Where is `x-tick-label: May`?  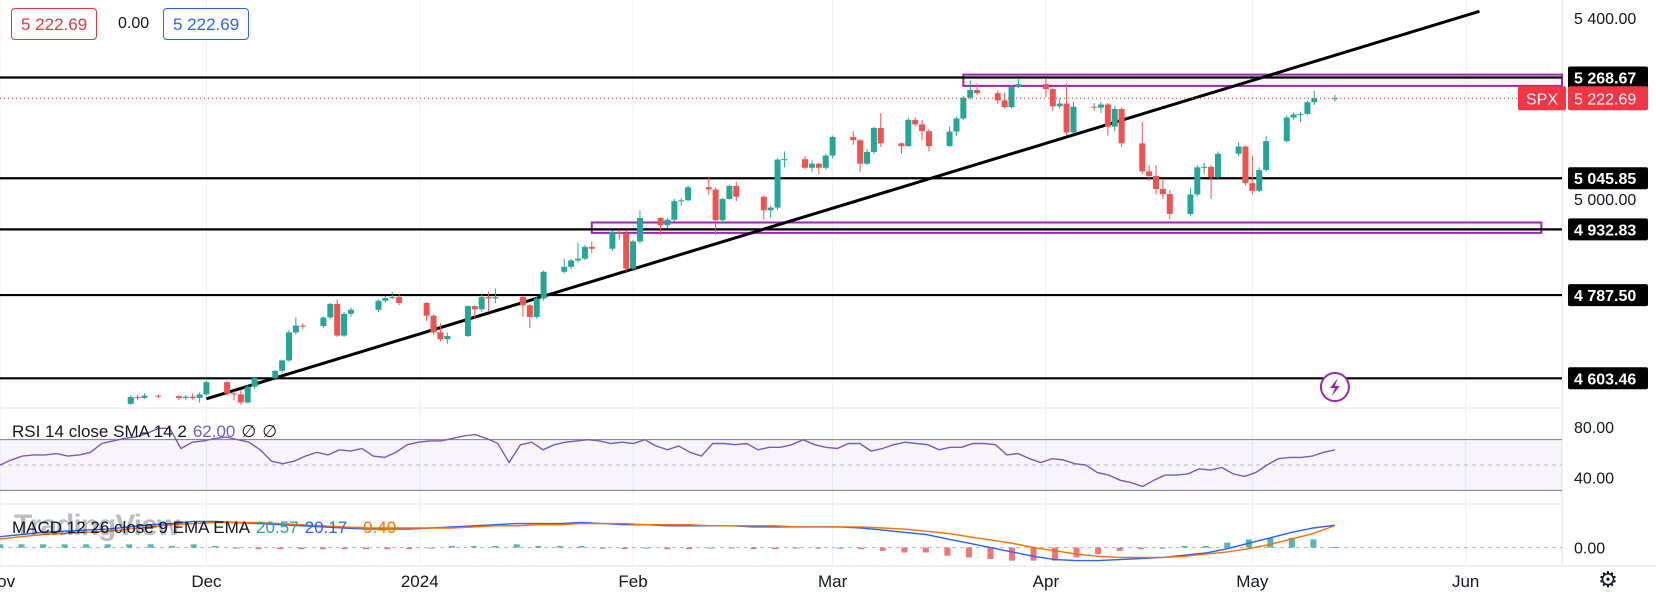
x-tick-label: May is located at coordinates (1252, 581).